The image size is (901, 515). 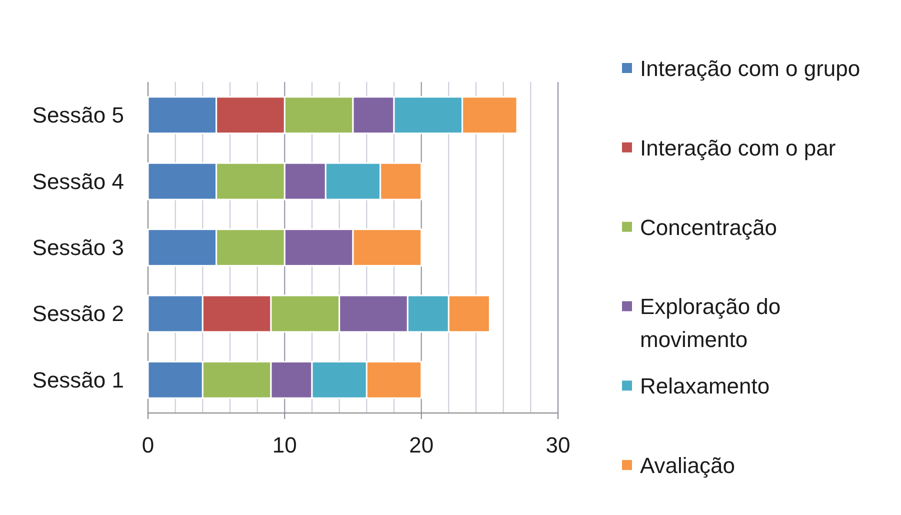 What do you see at coordinates (708, 227) in the screenshot?
I see `legend-label: Concentração` at bounding box center [708, 227].